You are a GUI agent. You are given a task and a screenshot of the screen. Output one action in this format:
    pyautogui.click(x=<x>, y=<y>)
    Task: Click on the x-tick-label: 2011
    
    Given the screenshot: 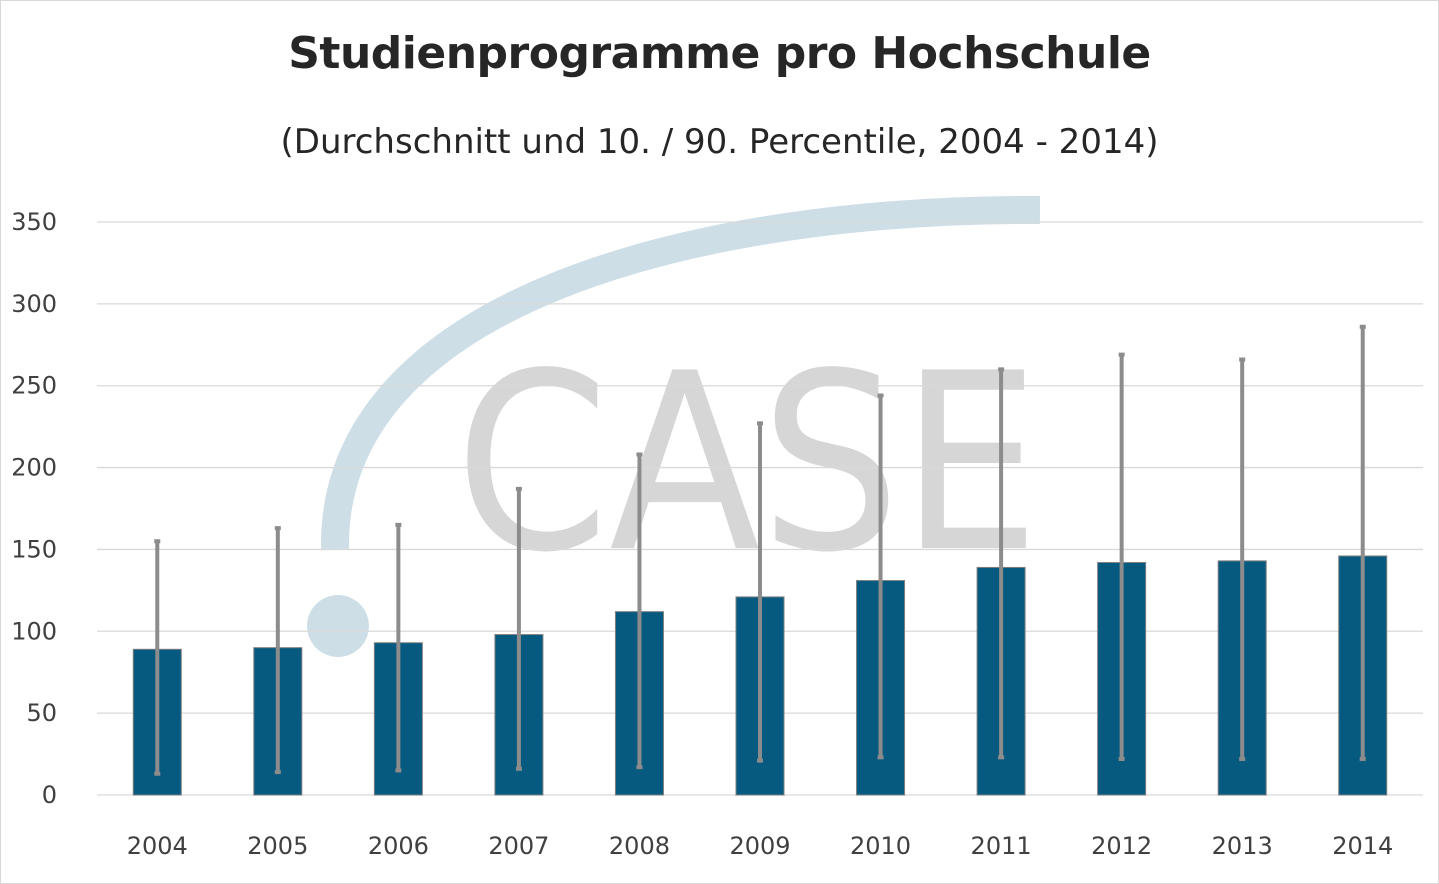 What is the action you would take?
    pyautogui.click(x=1001, y=846)
    